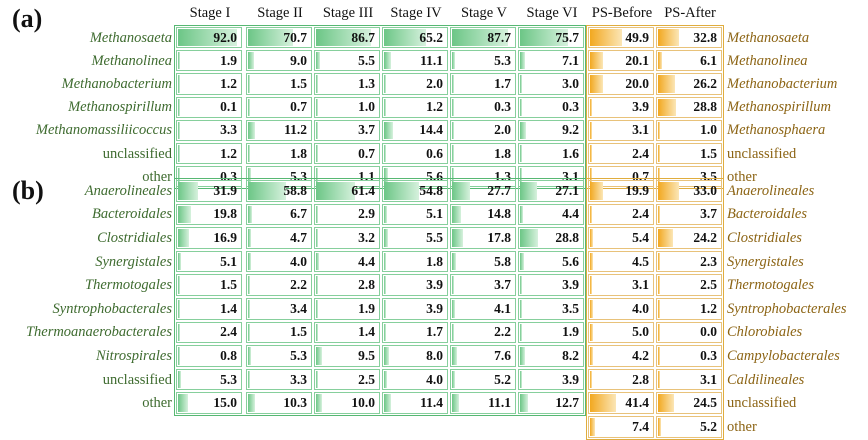 This screenshot has width=868, height=440. What do you see at coordinates (366, 379) in the screenshot?
I see `stage-value: 2.5` at bounding box center [366, 379].